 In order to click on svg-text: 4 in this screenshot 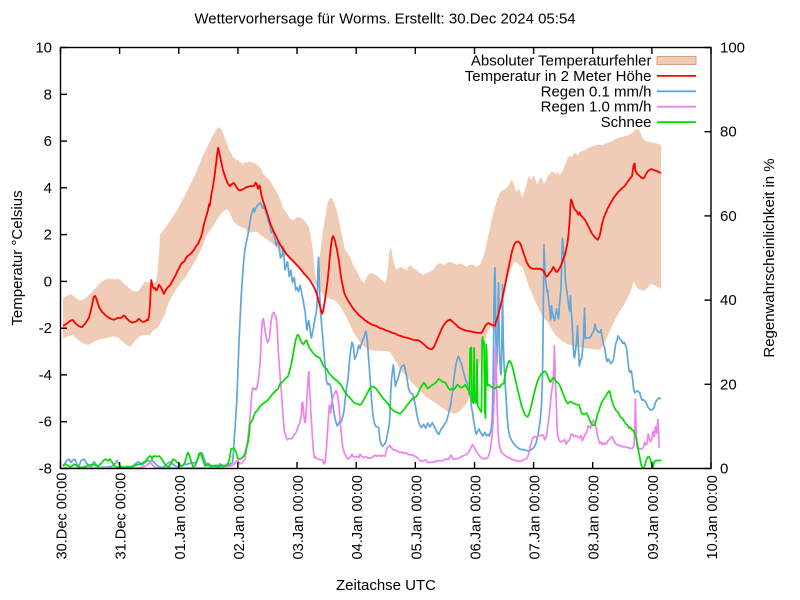, I will do `click(48, 188)`.